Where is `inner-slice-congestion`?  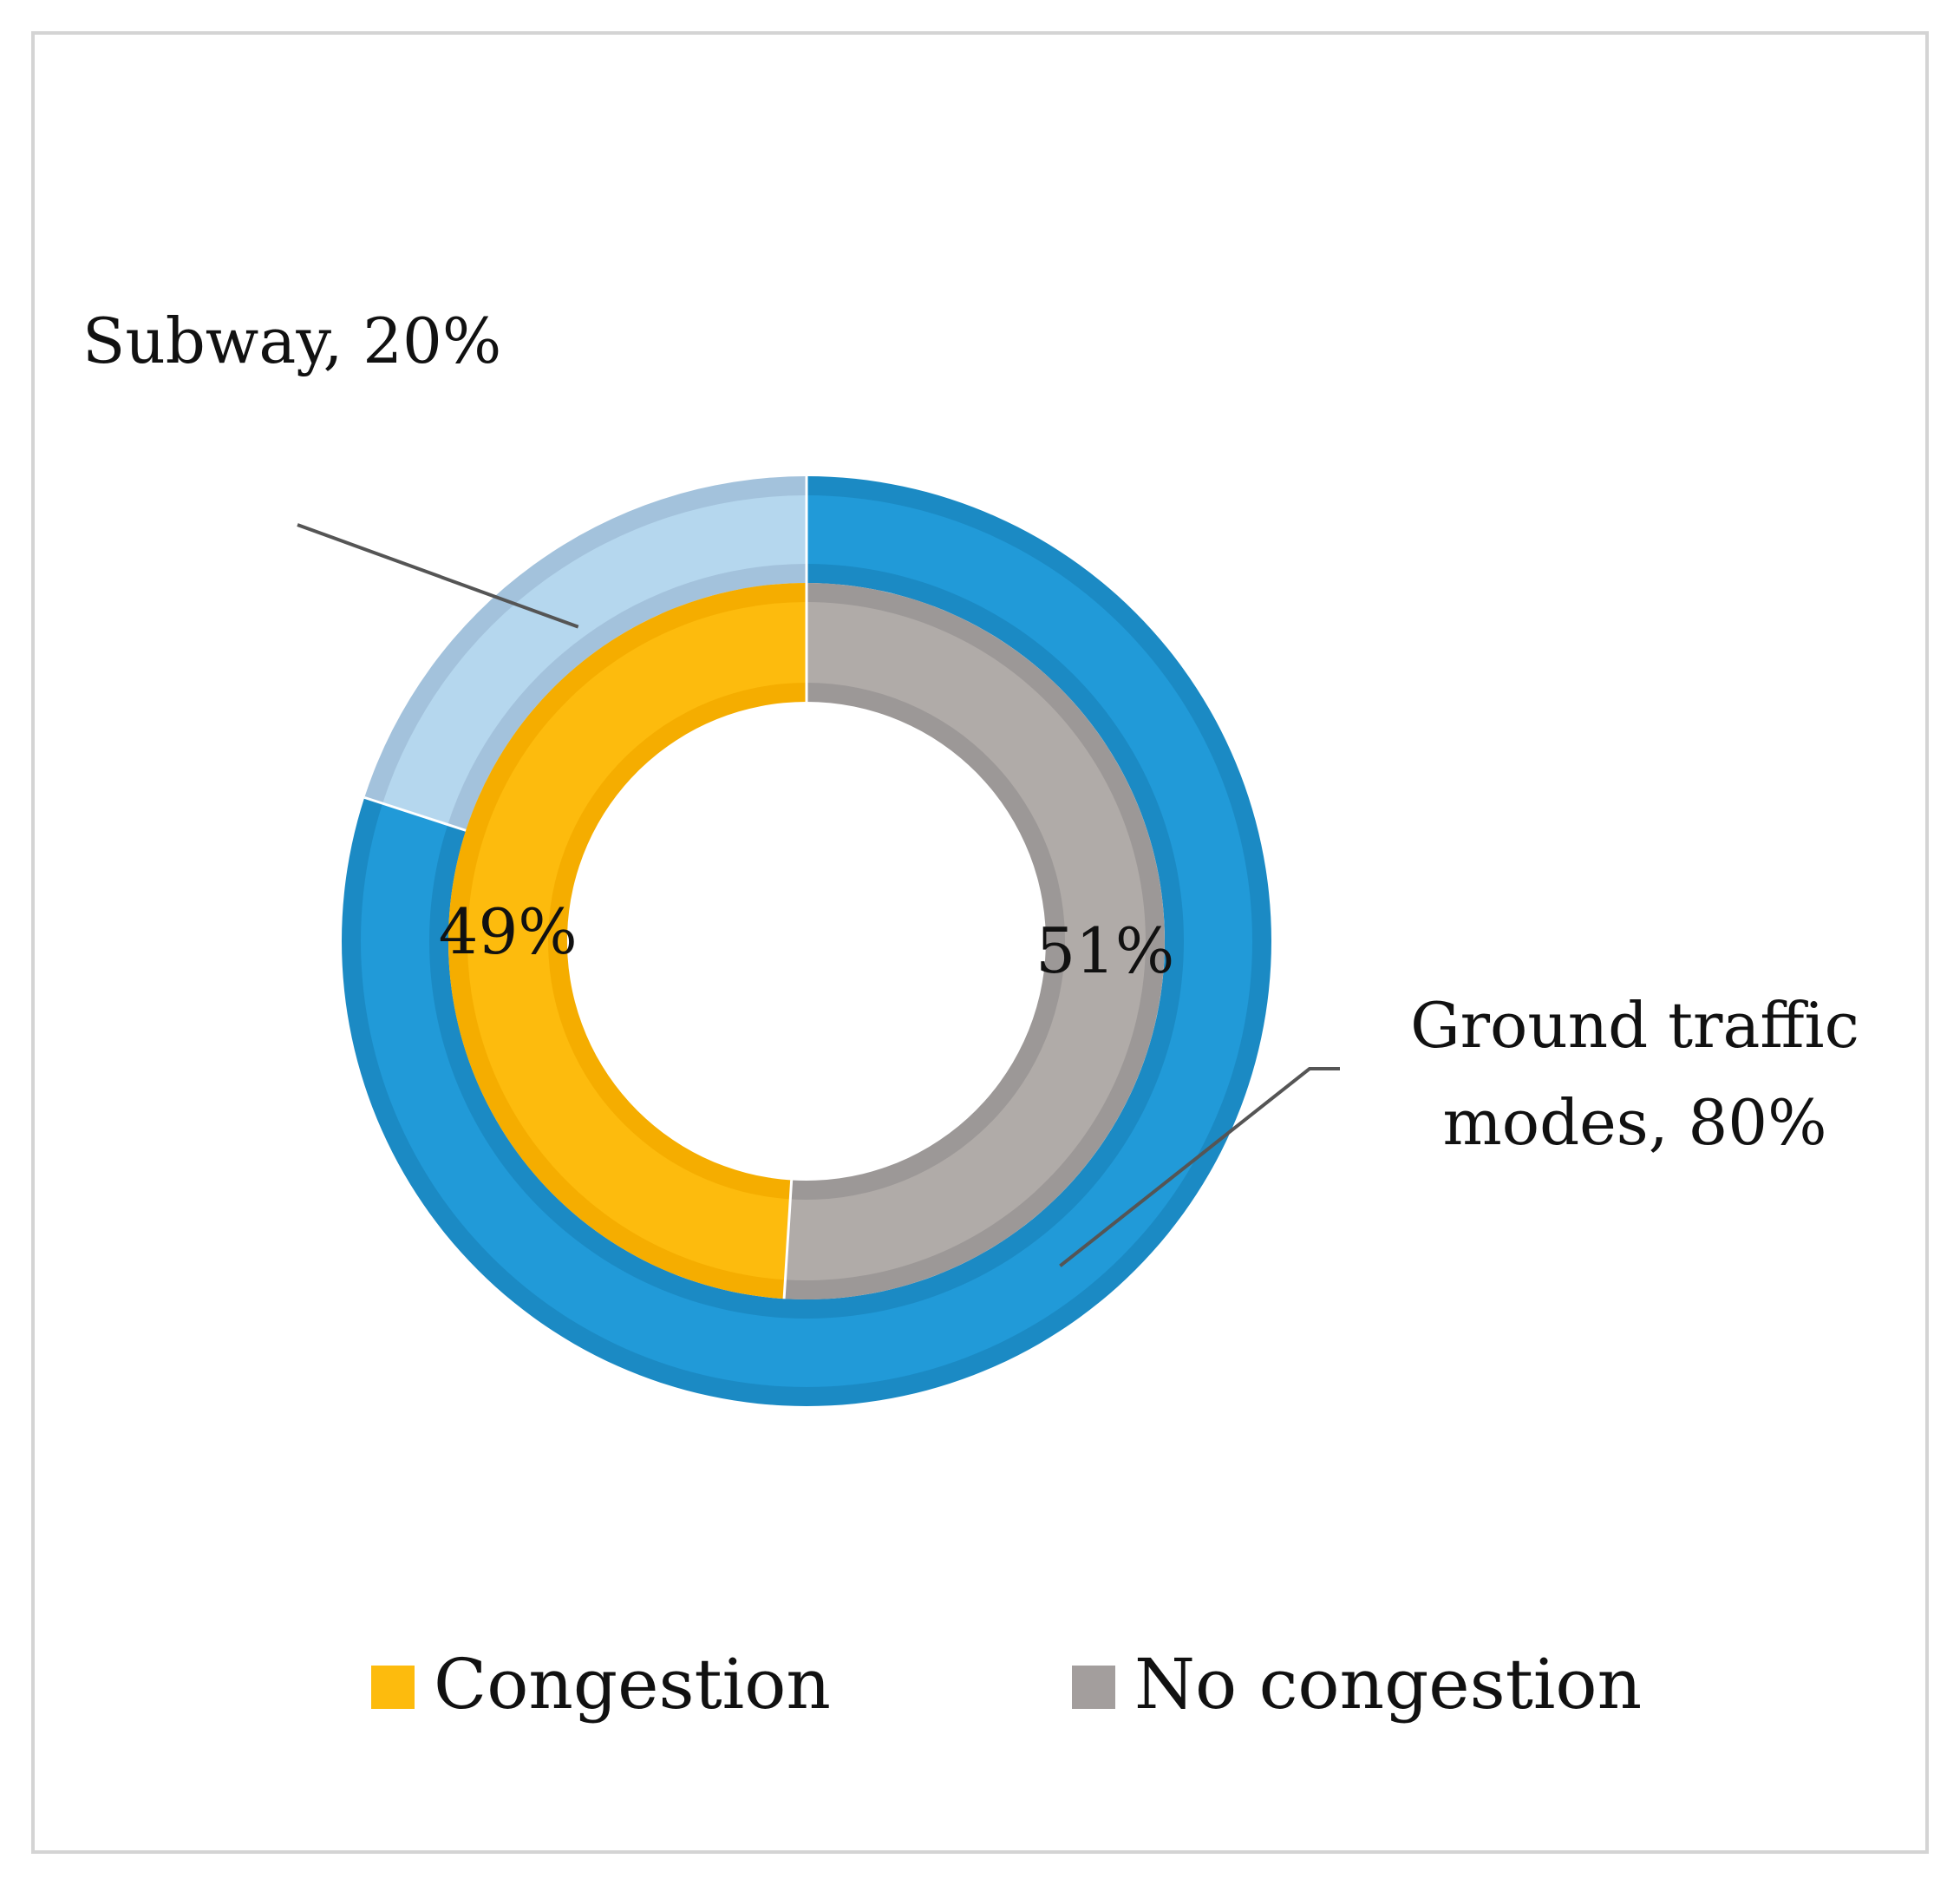
inner-slice-congestion is located at coordinates (627, 941).